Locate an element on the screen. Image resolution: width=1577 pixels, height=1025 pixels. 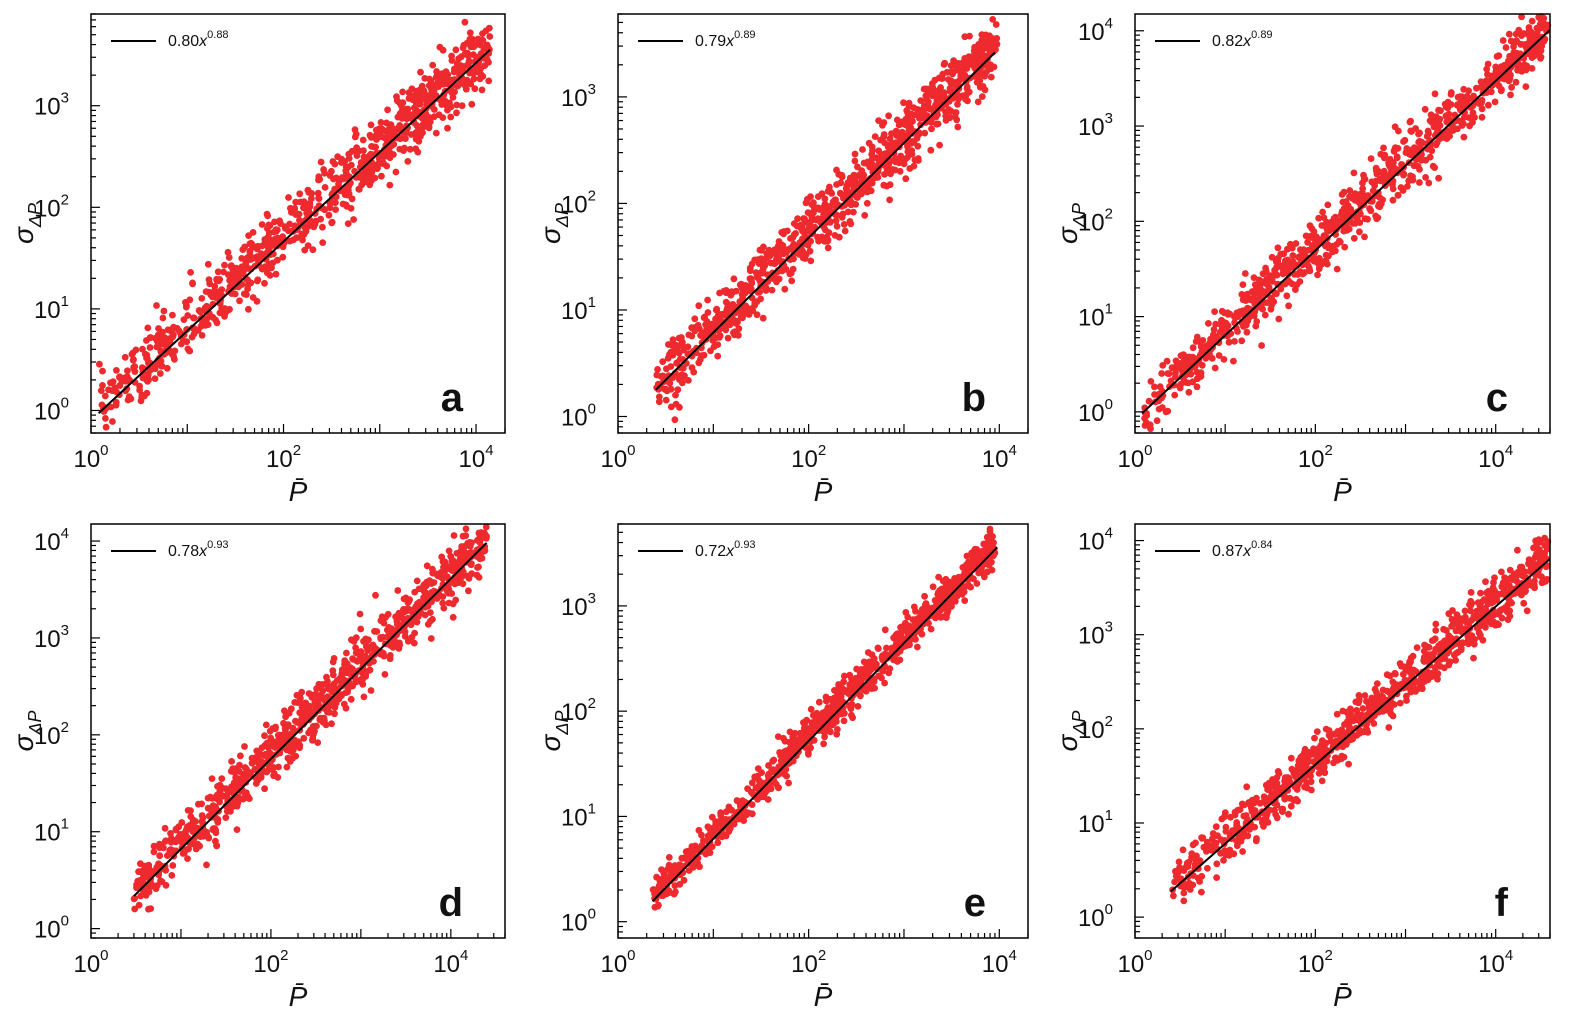
legend-label: 0.82x0.89 is located at coordinates (1242, 39).